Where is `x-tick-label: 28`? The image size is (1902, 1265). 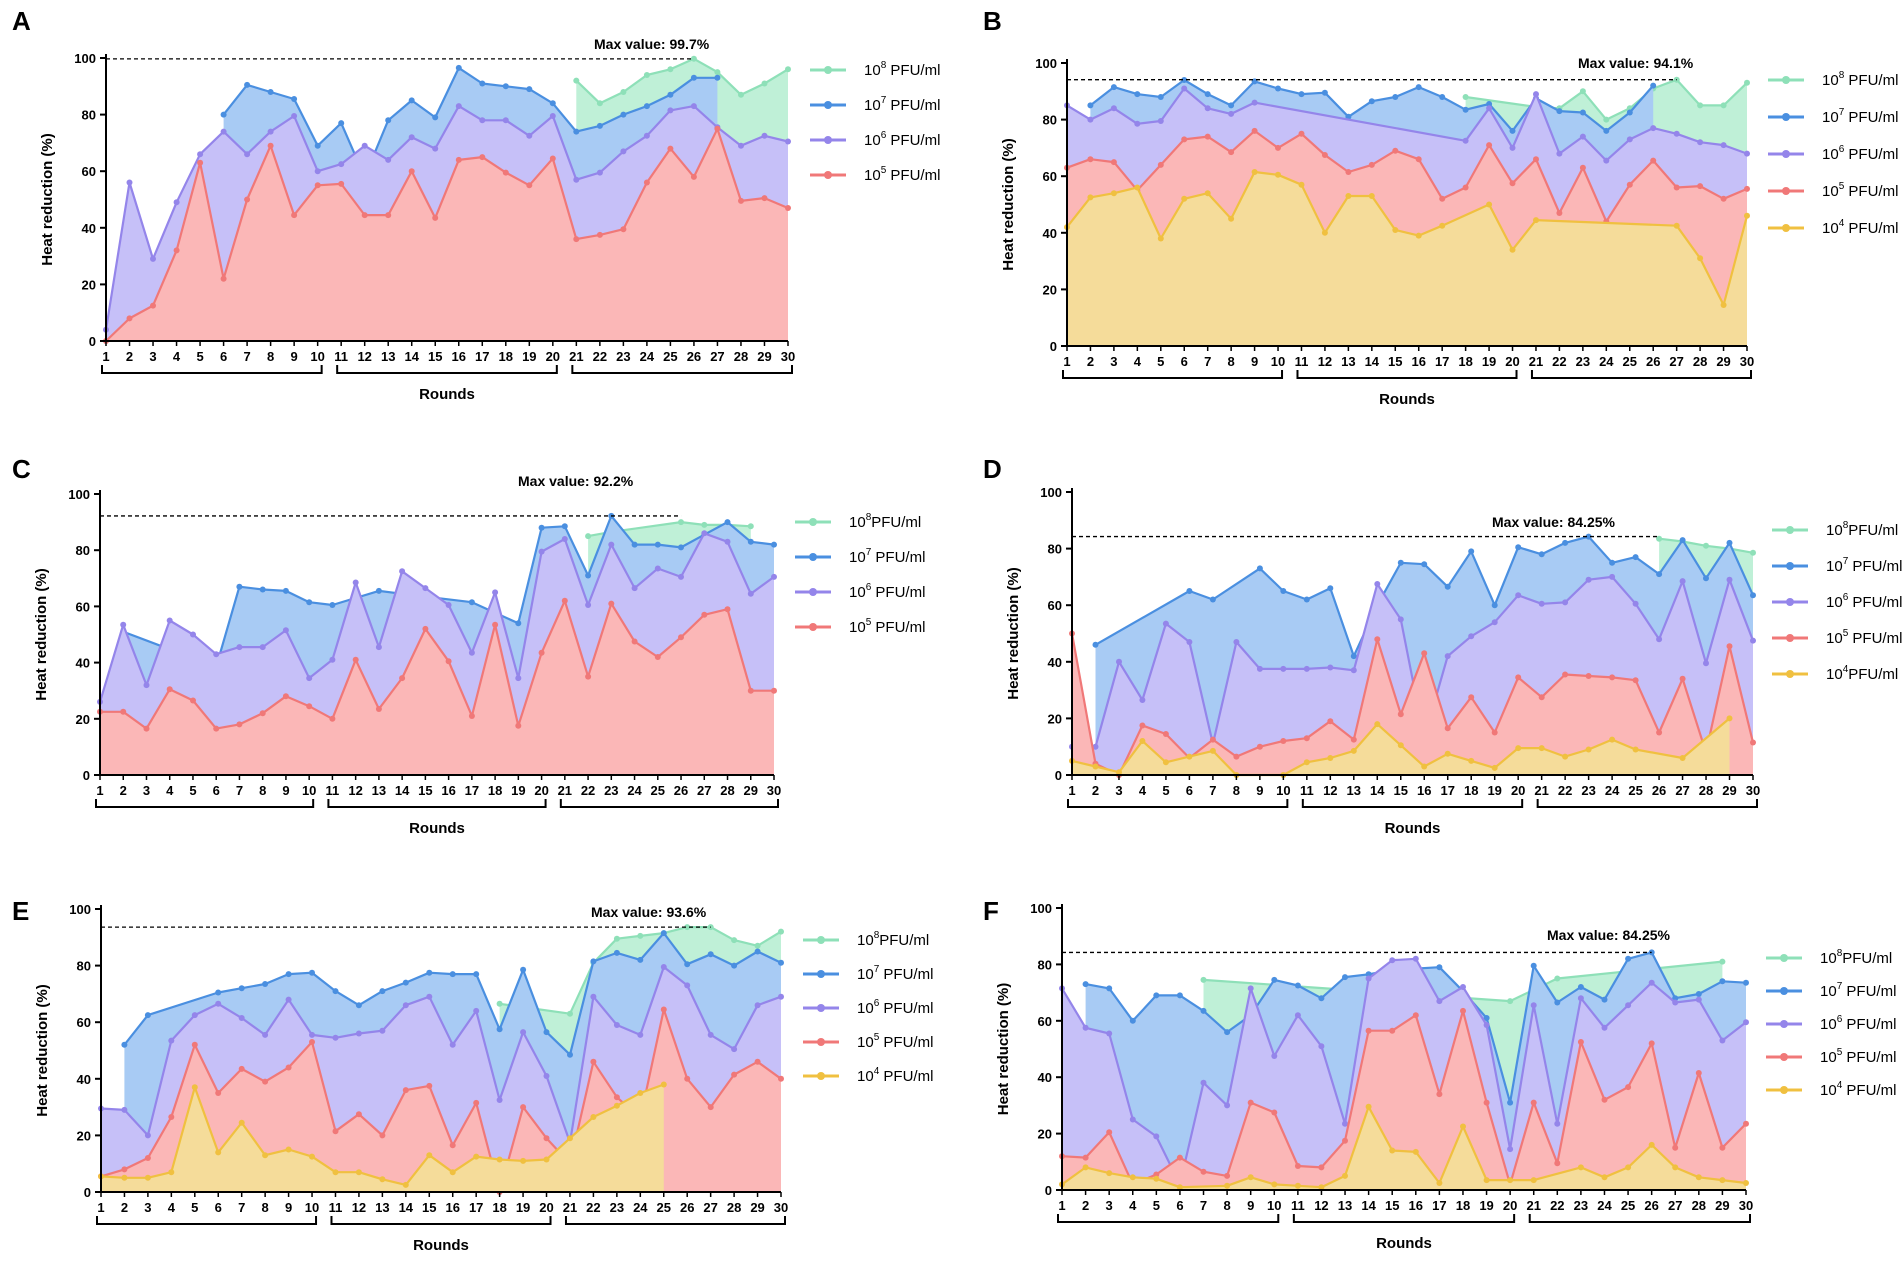 x-tick-label: 28 is located at coordinates (1700, 361).